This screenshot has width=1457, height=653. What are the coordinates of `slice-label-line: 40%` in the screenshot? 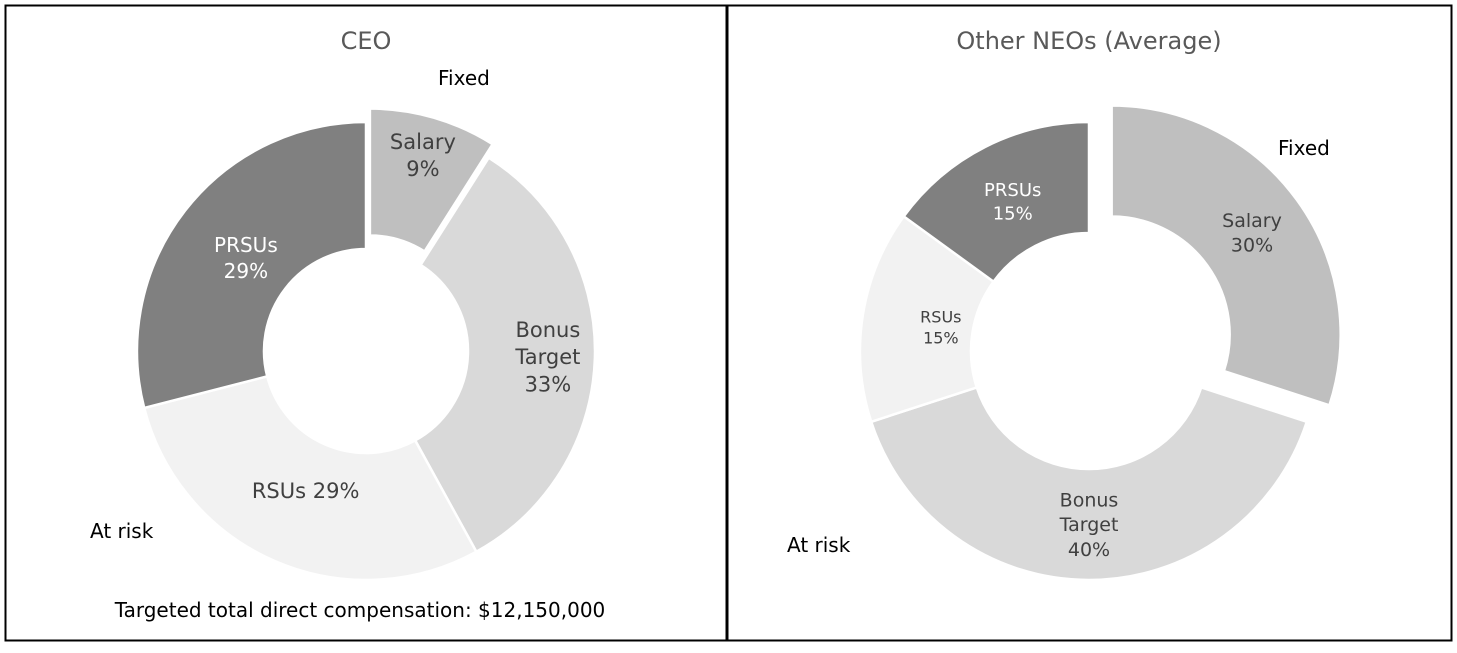 It's located at (1089, 550).